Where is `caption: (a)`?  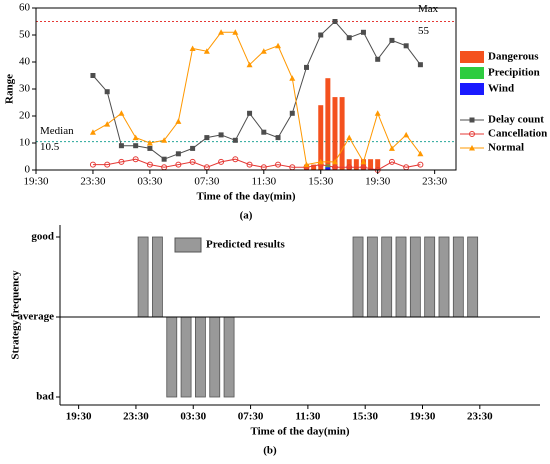 caption: (a) is located at coordinates (246, 216).